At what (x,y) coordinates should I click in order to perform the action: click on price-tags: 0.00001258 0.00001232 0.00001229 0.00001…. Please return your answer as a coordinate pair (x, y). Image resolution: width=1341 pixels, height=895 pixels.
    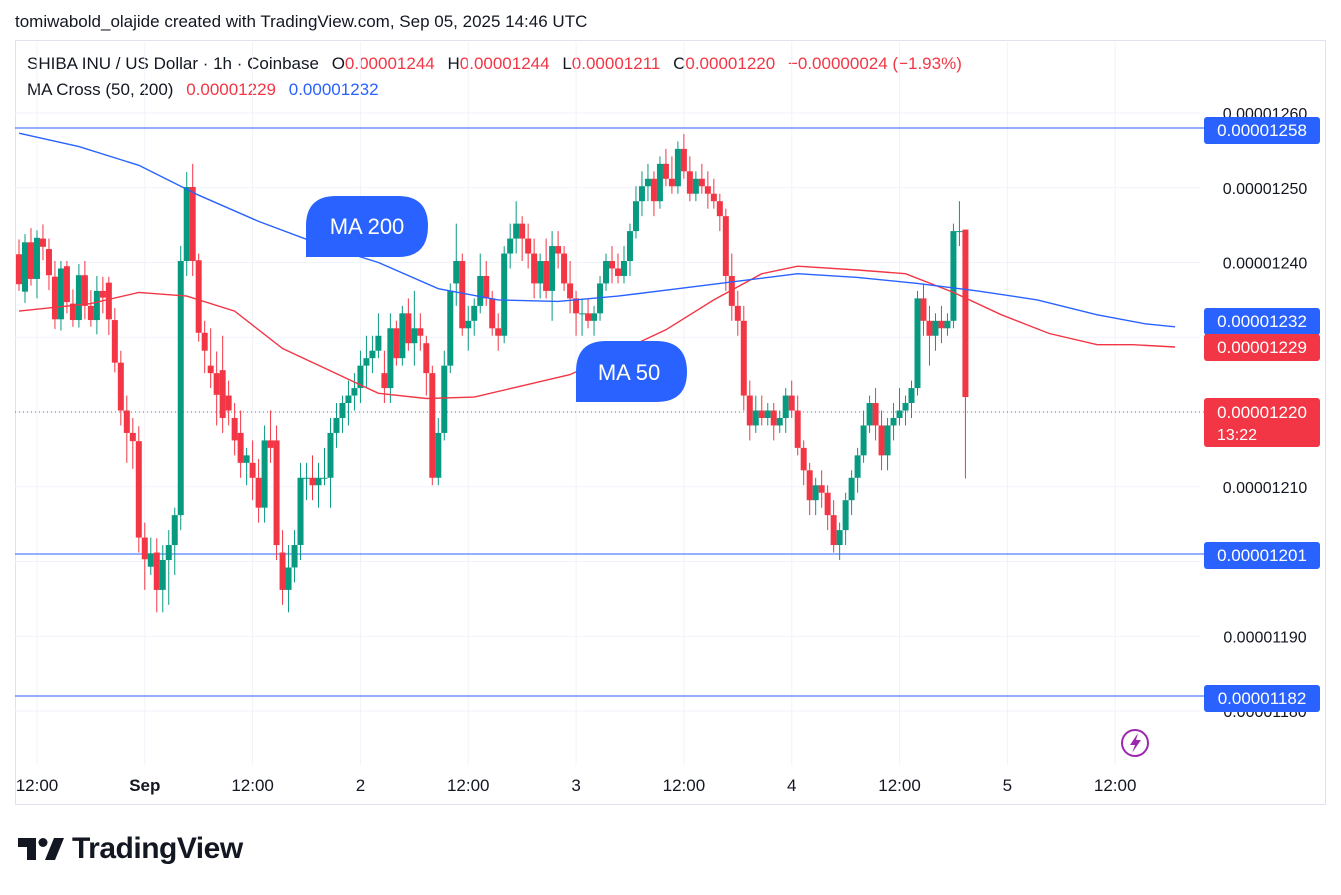
    Looking at the image, I should click on (1262, 414).